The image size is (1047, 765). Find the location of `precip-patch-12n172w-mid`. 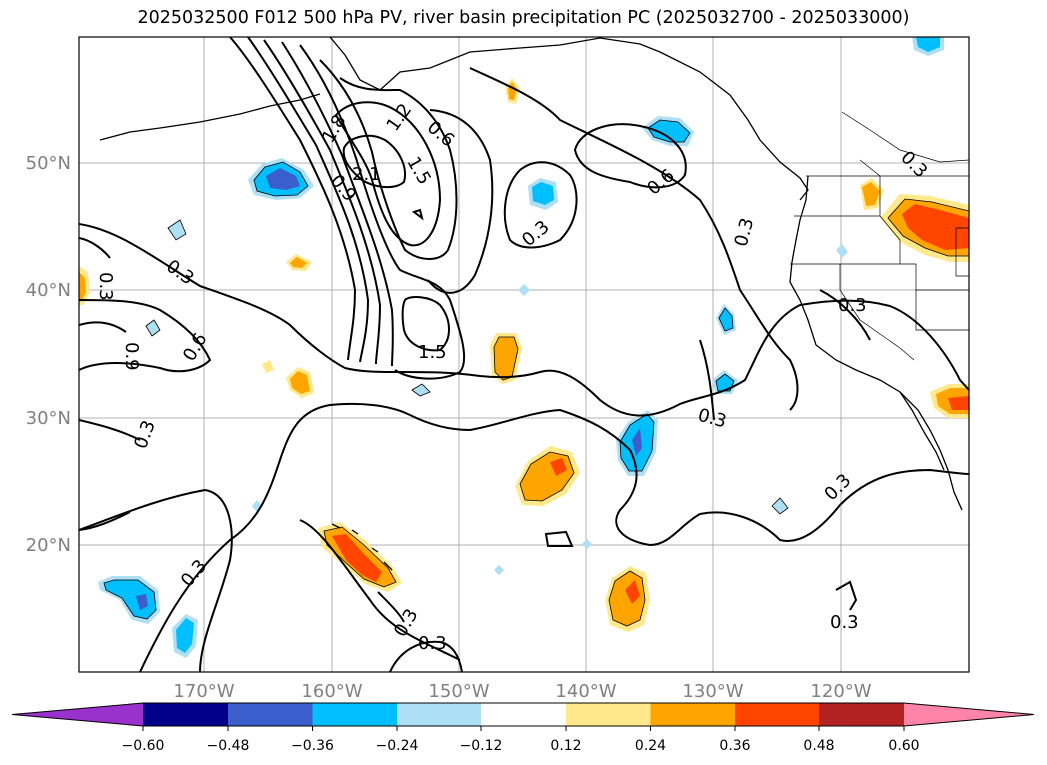

precip-patch-12n172w-mid is located at coordinates (185, 635).